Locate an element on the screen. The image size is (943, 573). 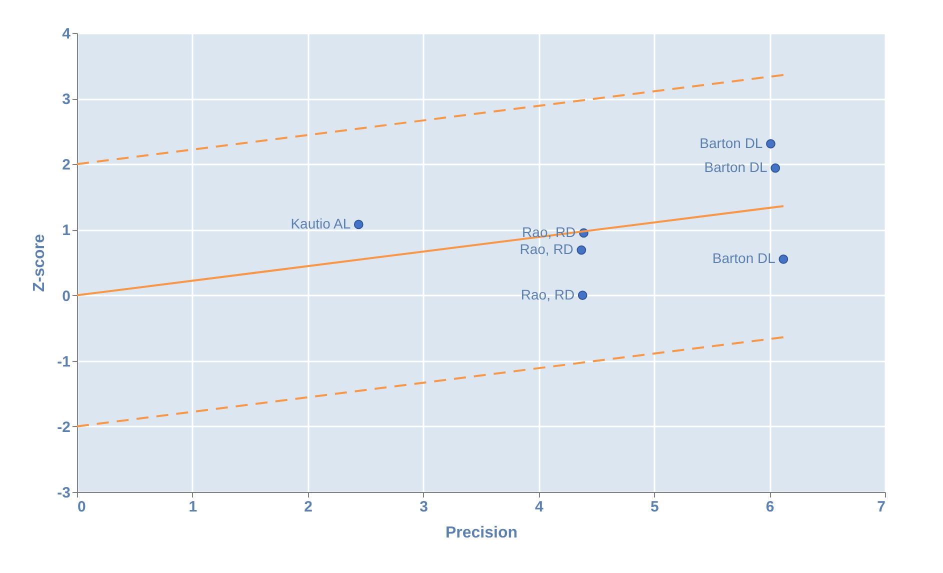
y-tick-label: 4 is located at coordinates (67, 34).